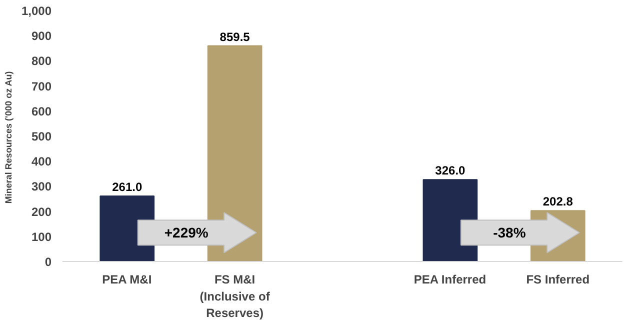  Describe the element at coordinates (41, 161) in the screenshot. I see `y-tick-label: 400` at that location.